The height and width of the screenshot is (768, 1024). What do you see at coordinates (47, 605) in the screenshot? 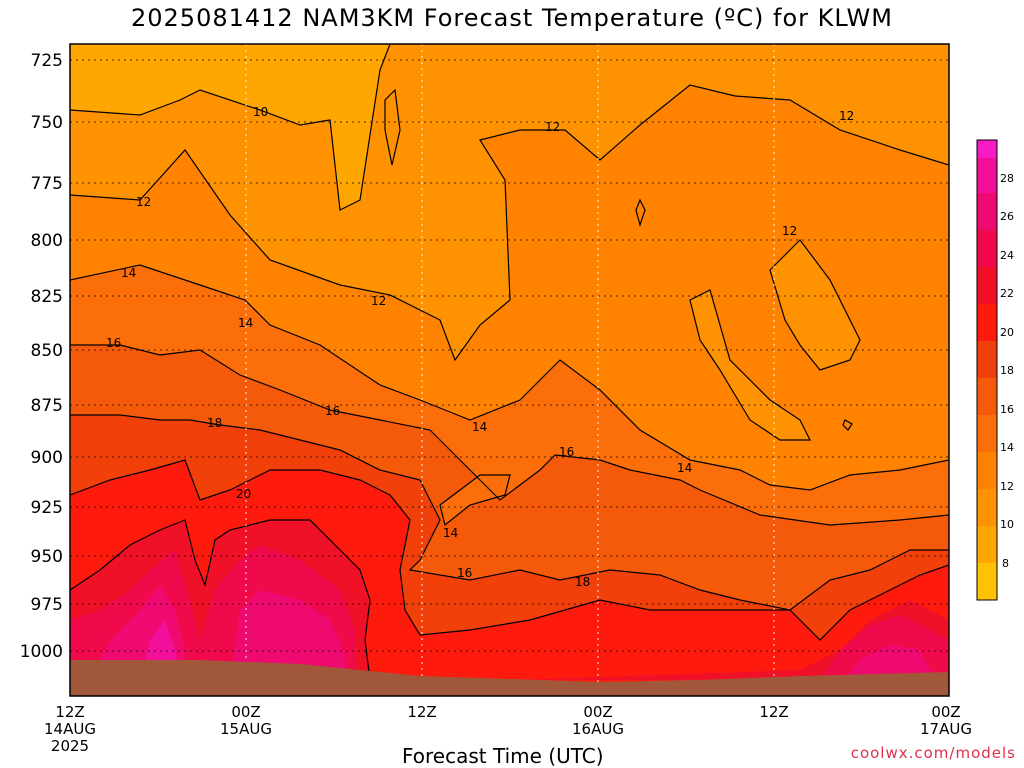
I see `y-tick-label: 975` at bounding box center [47, 605].